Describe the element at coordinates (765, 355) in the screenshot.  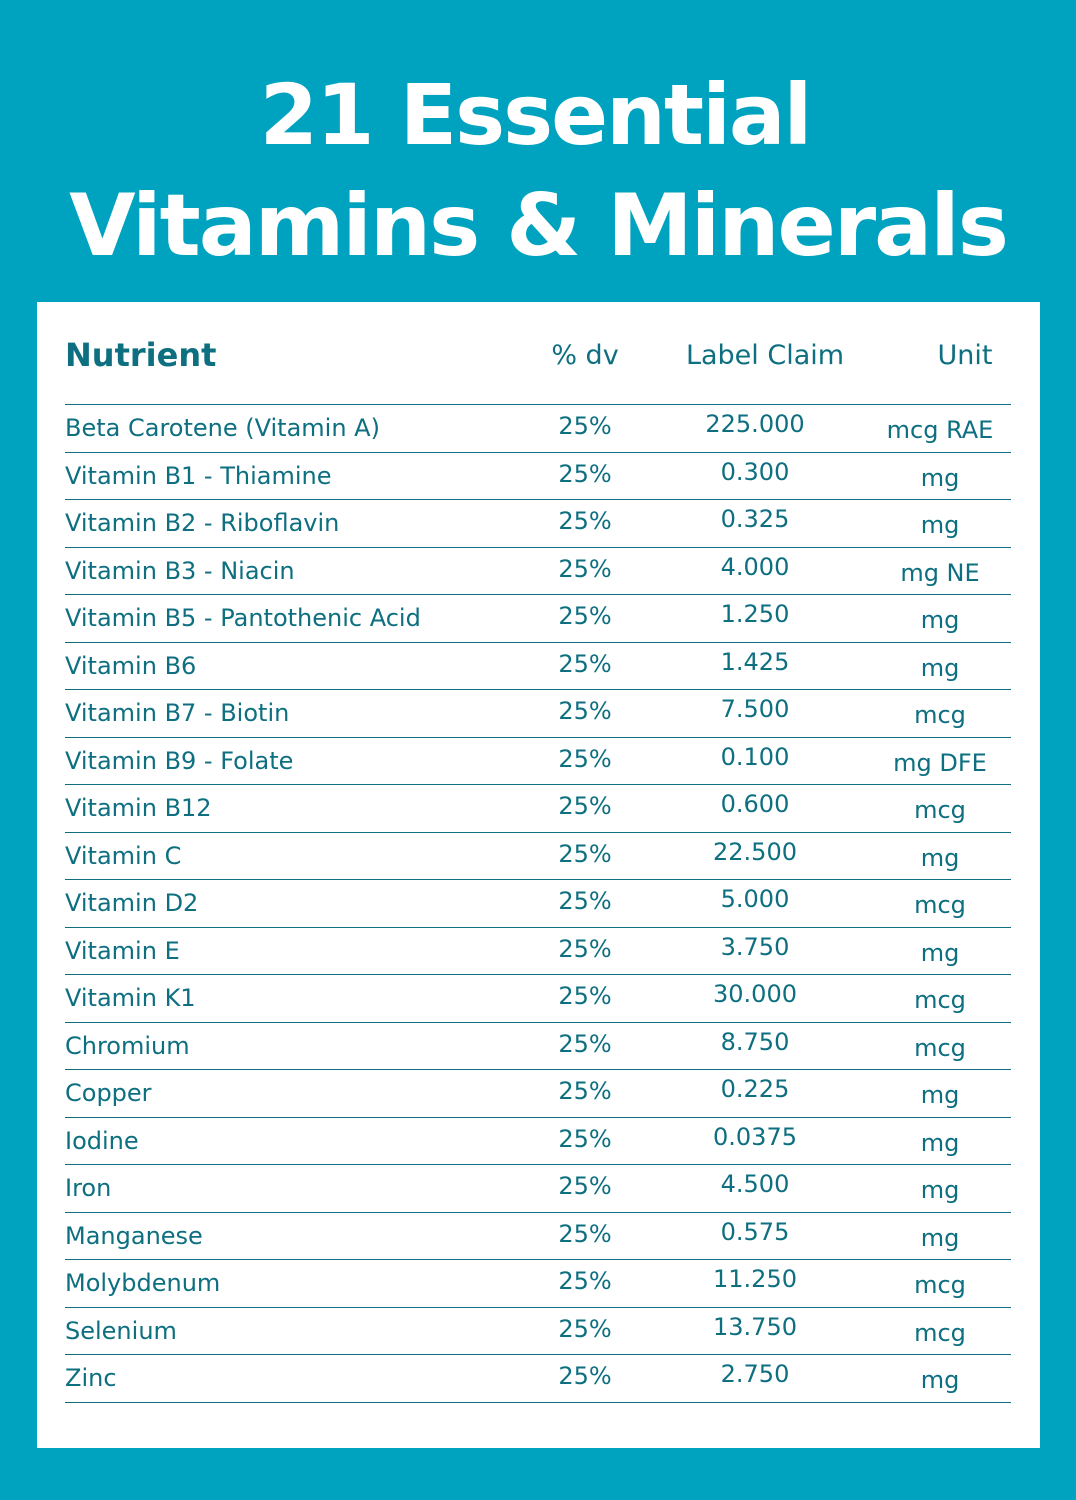
I see `header-label-claim: Label Claim` at that location.